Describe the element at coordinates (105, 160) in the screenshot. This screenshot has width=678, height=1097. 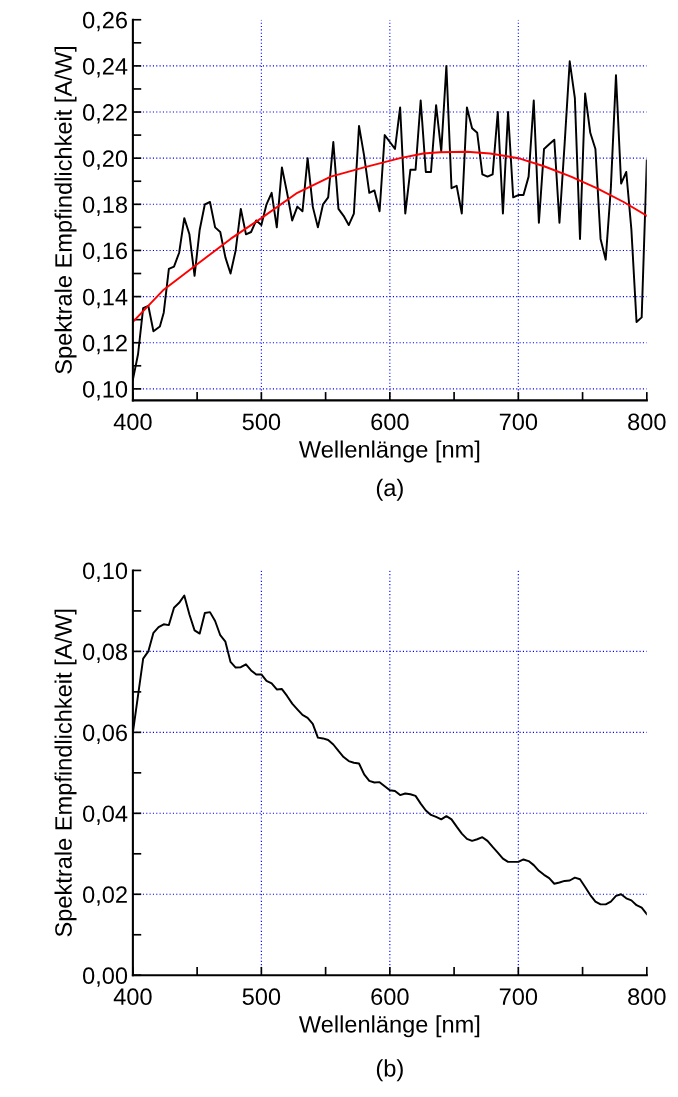
I see `y-tick-label: 0,20` at that location.